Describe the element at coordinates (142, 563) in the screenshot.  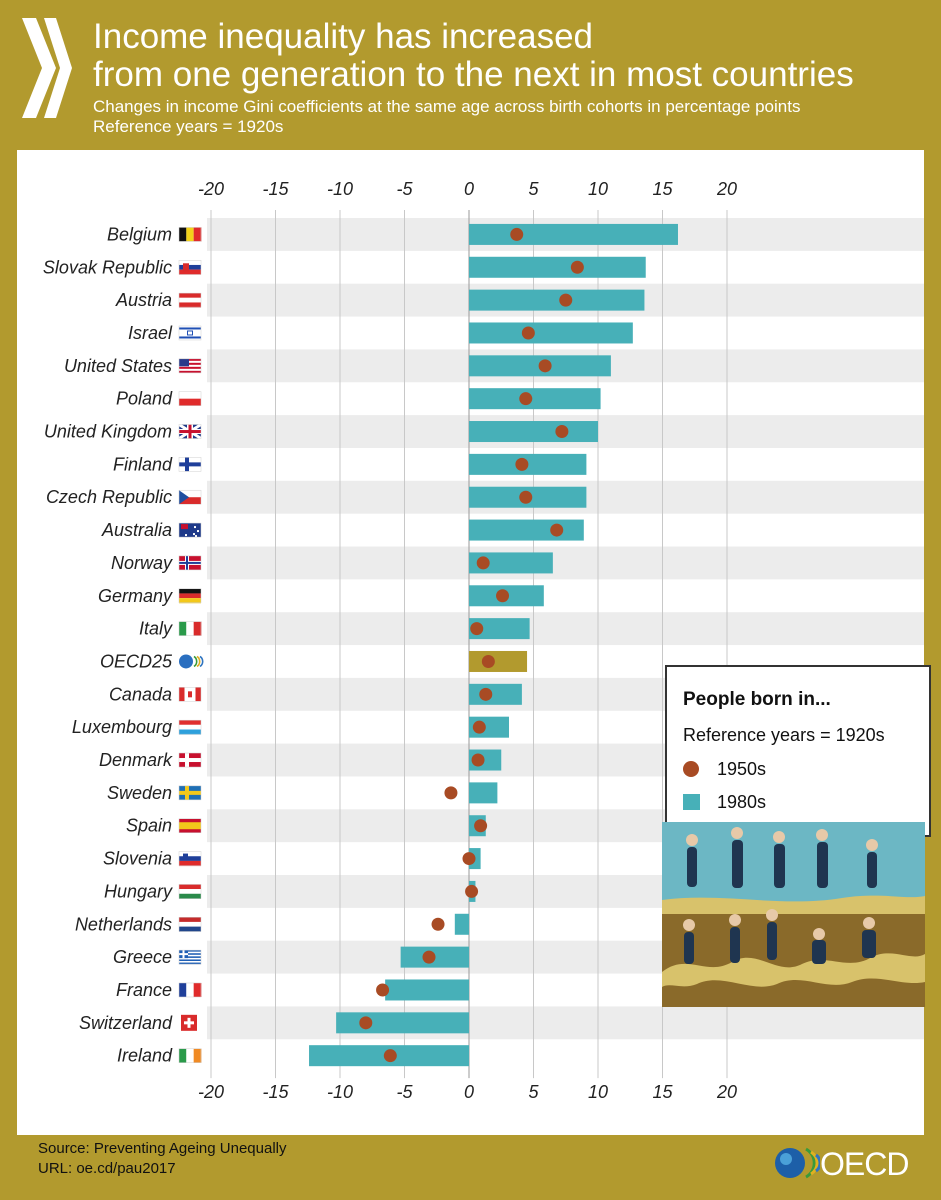
I see `country-label: Norway` at that location.